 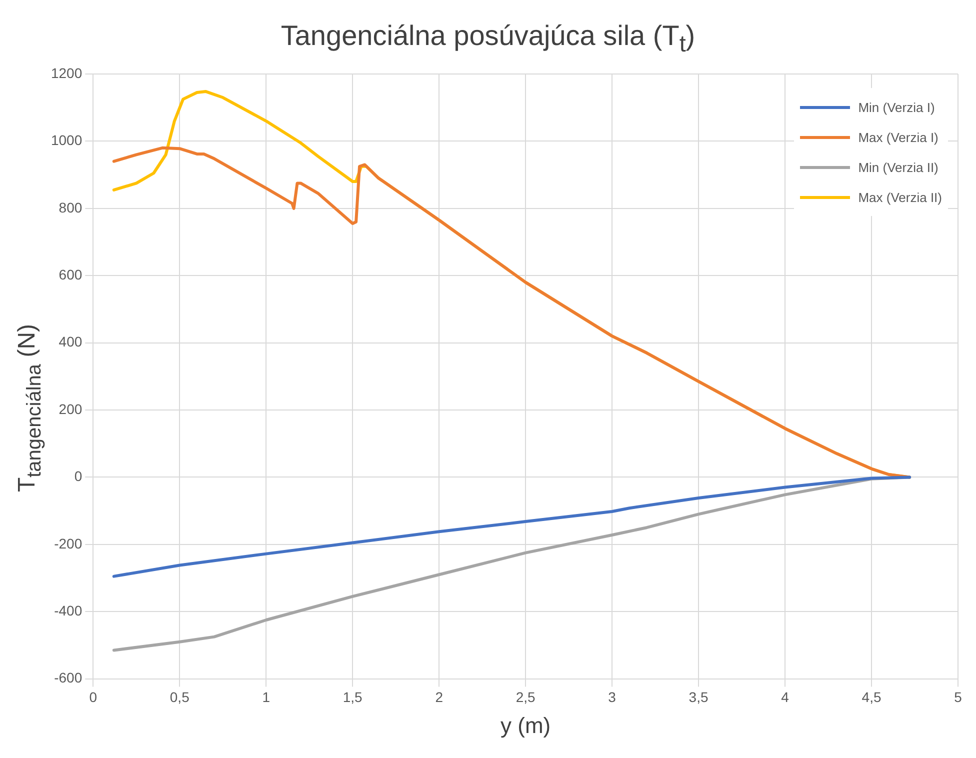 What do you see at coordinates (872, 697) in the screenshot?
I see `x-tick-label: 4,5` at bounding box center [872, 697].